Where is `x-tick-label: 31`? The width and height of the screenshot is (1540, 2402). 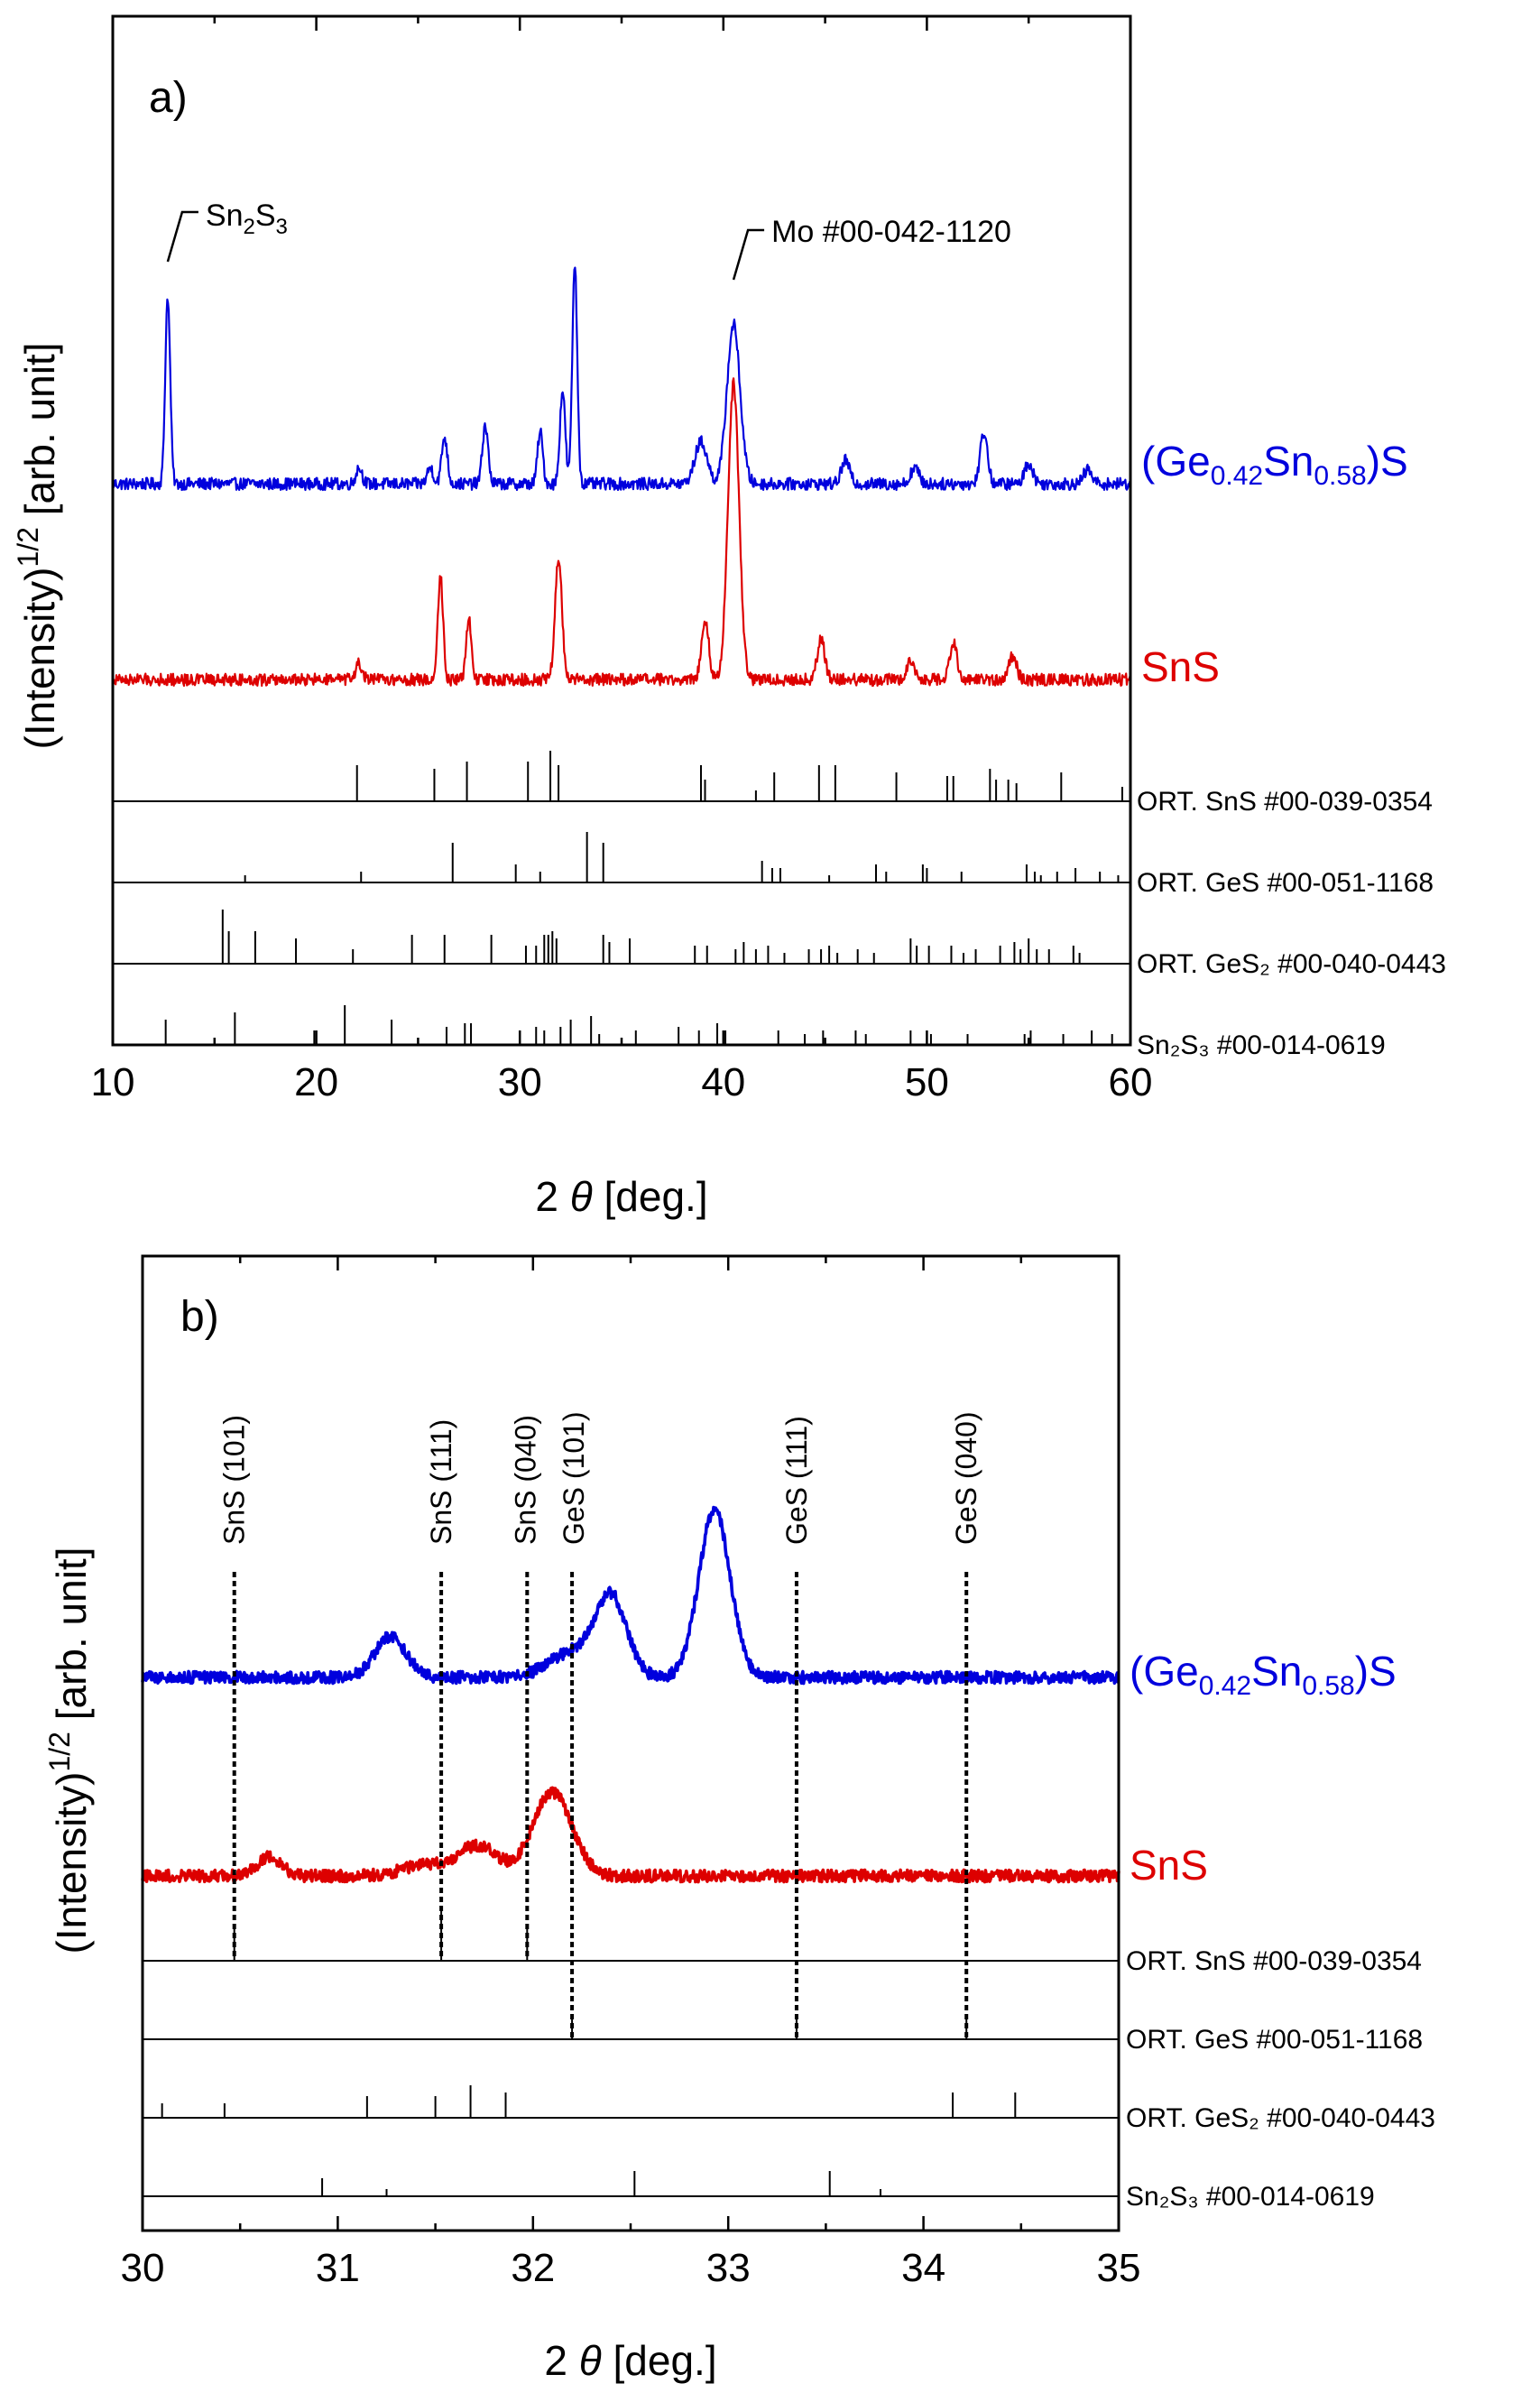 x-tick-label: 31 is located at coordinates (338, 2268).